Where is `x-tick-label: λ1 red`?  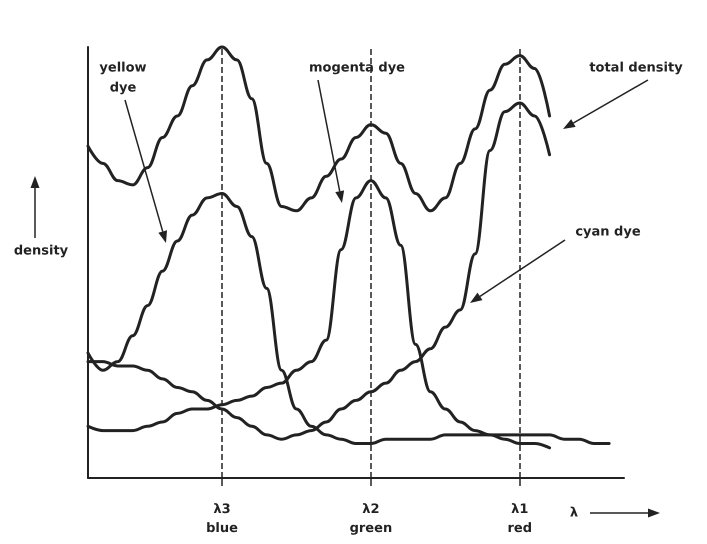
x-tick-label: λ1 red is located at coordinates (520, 519).